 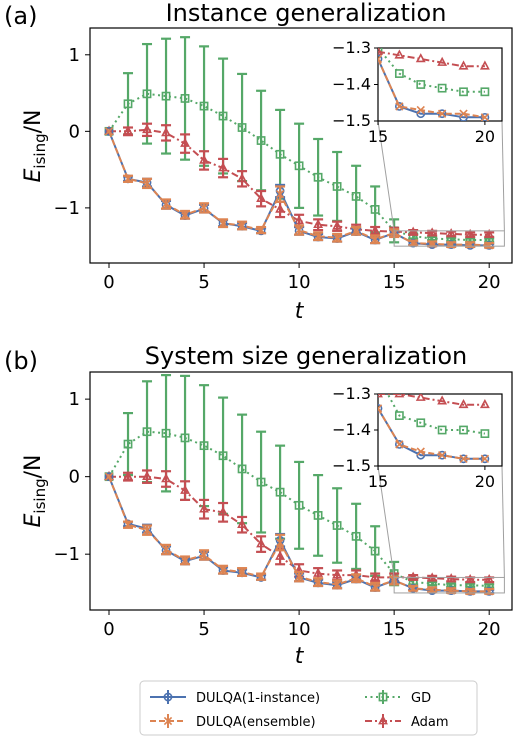 What do you see at coordinates (66, 208) in the screenshot?
I see `y-tick-label: −1` at bounding box center [66, 208].